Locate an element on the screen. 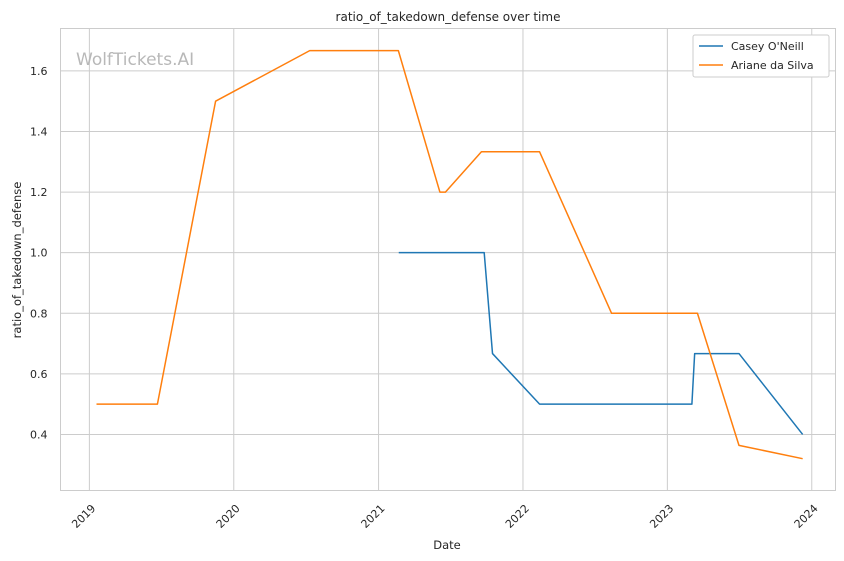 The width and height of the screenshot is (844, 561). y-tick-label: 0.6 is located at coordinates (39, 374).